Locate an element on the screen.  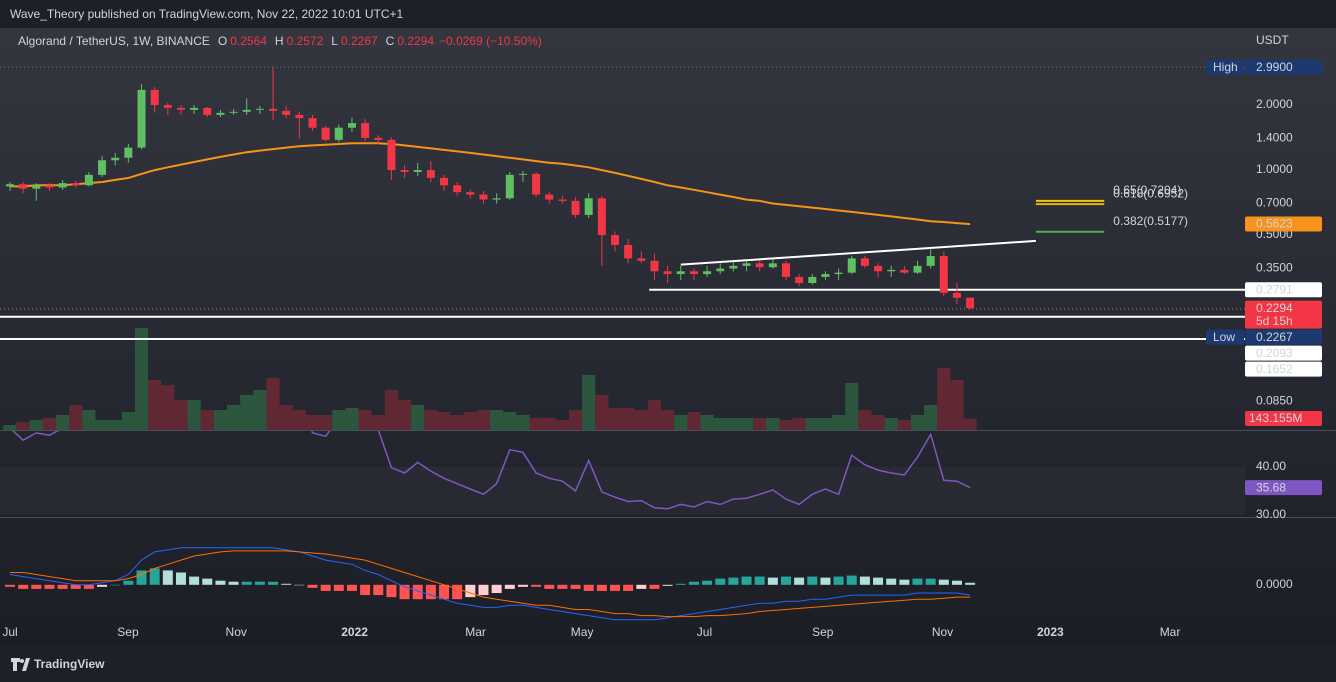
level-tag-label: Low is located at coordinates (1224, 337).